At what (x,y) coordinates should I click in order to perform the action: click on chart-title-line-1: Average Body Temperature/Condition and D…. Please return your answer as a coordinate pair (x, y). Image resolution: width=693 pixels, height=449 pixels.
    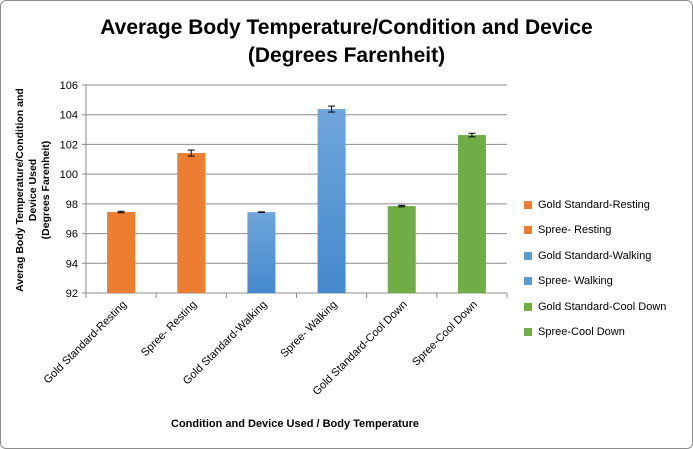
    Looking at the image, I should click on (346, 27).